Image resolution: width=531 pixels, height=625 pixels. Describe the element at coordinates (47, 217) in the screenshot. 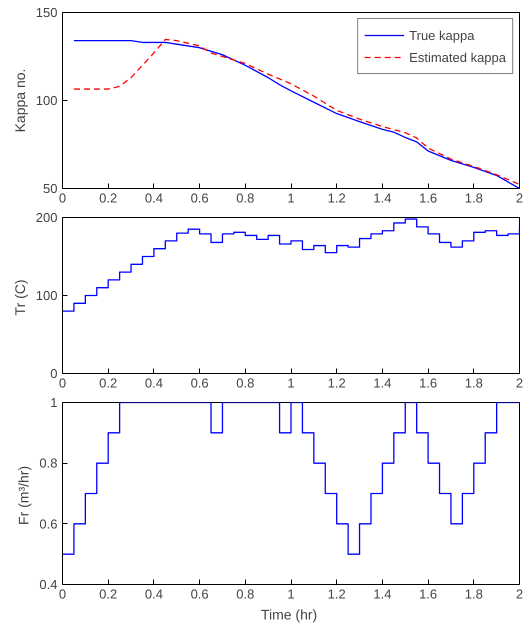

I see `y-tick-label: 200` at that location.